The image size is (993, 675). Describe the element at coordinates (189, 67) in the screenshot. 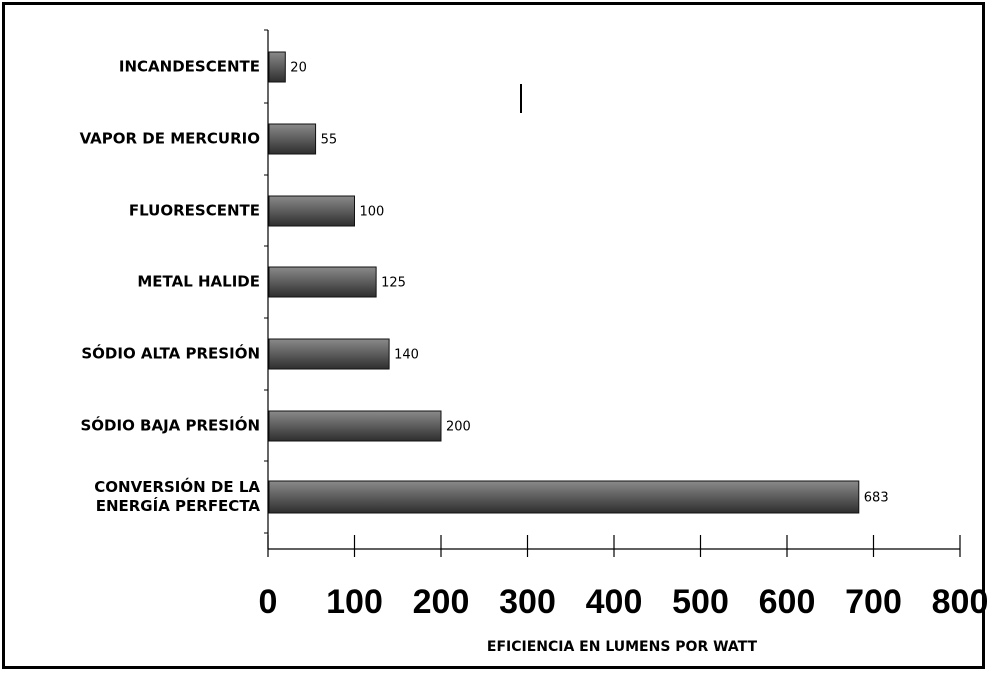

I see `category-label: INCANDESCENTE` at that location.